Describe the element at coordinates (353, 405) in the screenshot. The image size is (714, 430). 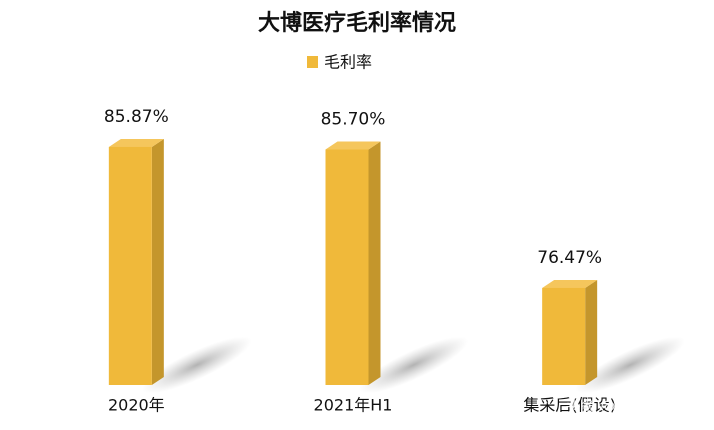
I see `x-tick-label: 2021年H1` at that location.